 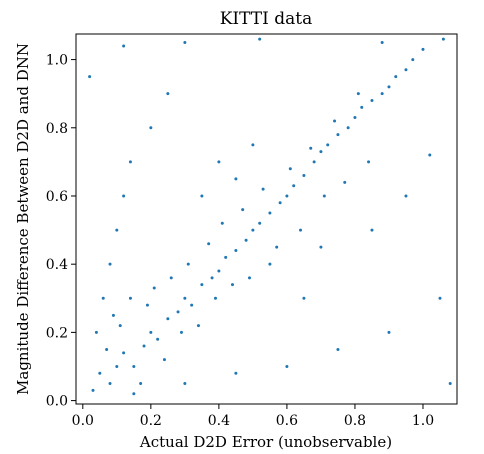 What do you see at coordinates (423, 421) in the screenshot?
I see `x-tick-label: 1.0` at bounding box center [423, 421].